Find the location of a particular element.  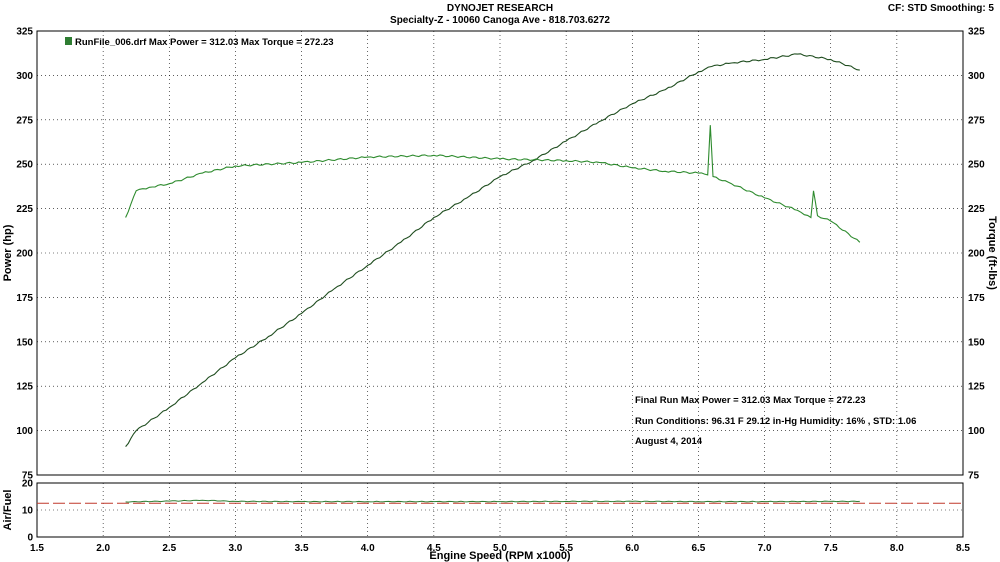

y-axis-label-left: Power (hp) is located at coordinates (8, 252).